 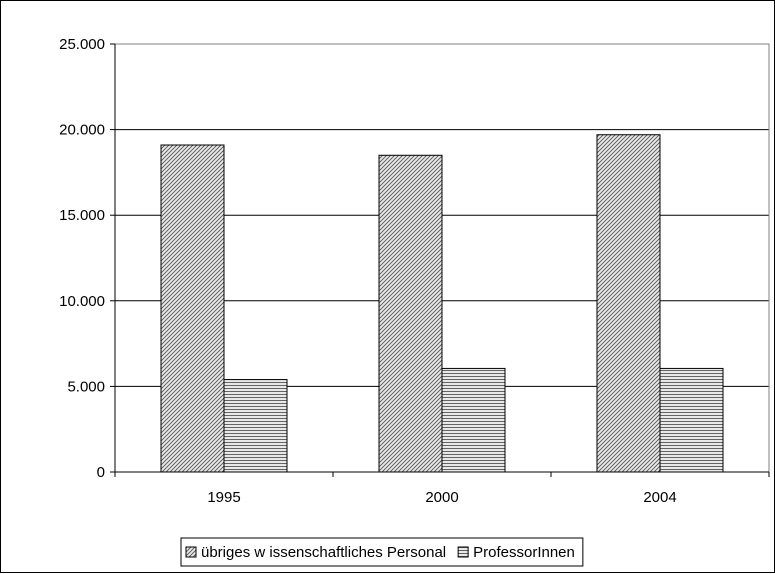 I want to click on y-tick-label: 5.000, so click(x=86, y=386).